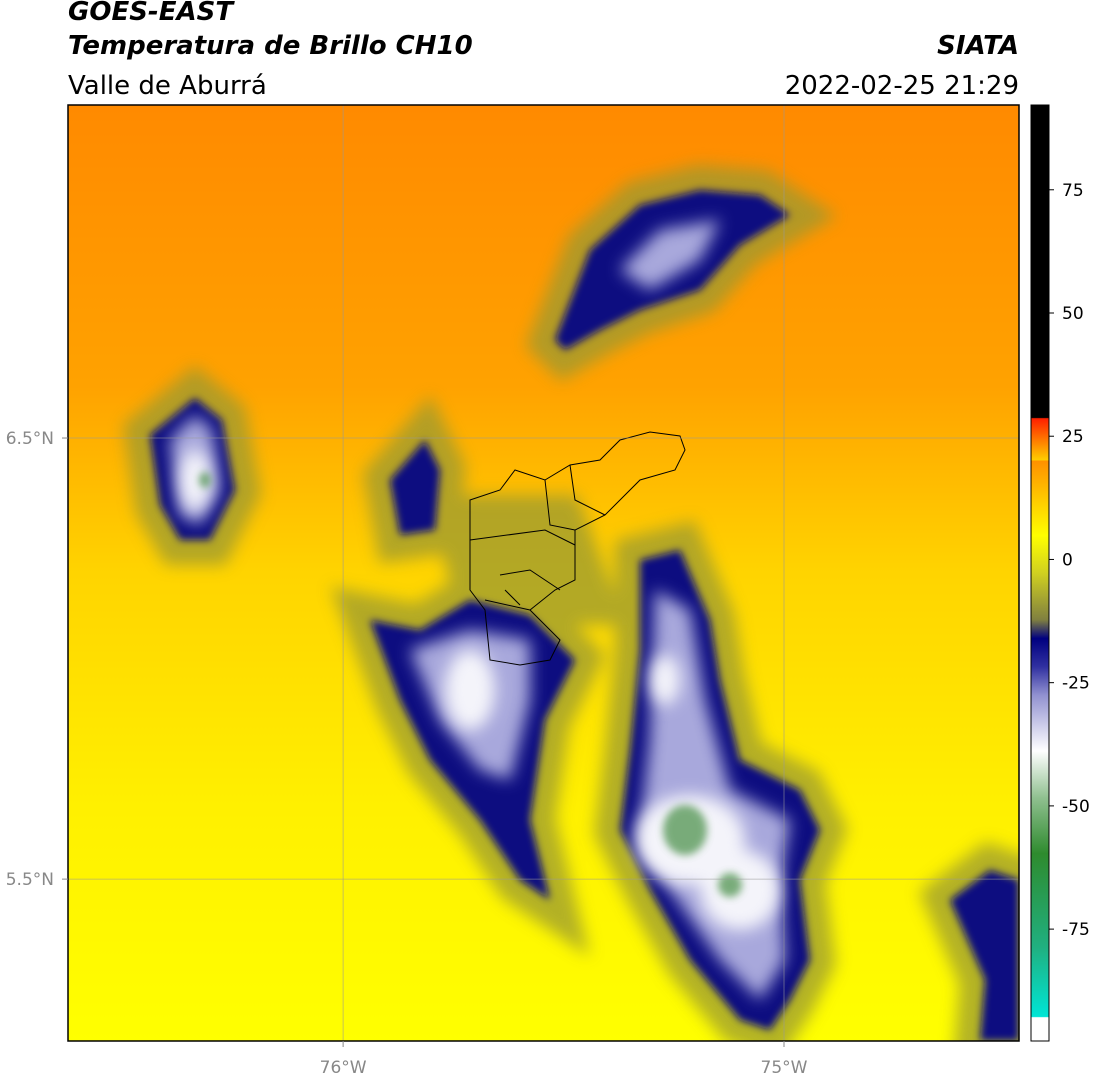 The width and height of the screenshot is (1094, 1078). What do you see at coordinates (270, 46) in the screenshot?
I see `subtitle: Temperatura de Brillo CH10` at bounding box center [270, 46].